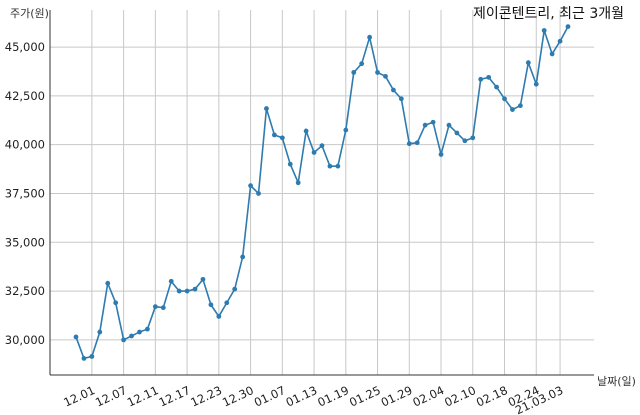 The width and height of the screenshot is (640, 415). Describe the element at coordinates (175, 396) in the screenshot. I see `x-tick-label: 12.17` at that location.